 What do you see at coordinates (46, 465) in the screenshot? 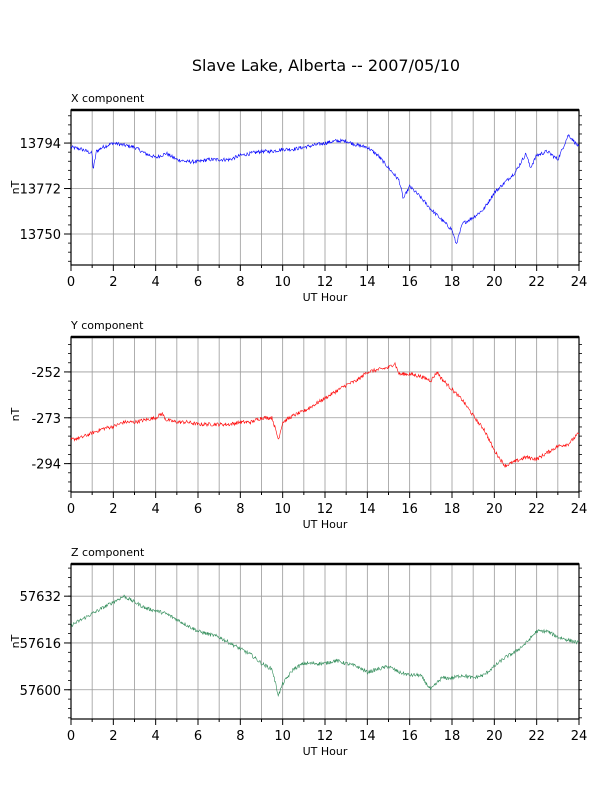
I see `y-tick-label: -294` at bounding box center [46, 465].